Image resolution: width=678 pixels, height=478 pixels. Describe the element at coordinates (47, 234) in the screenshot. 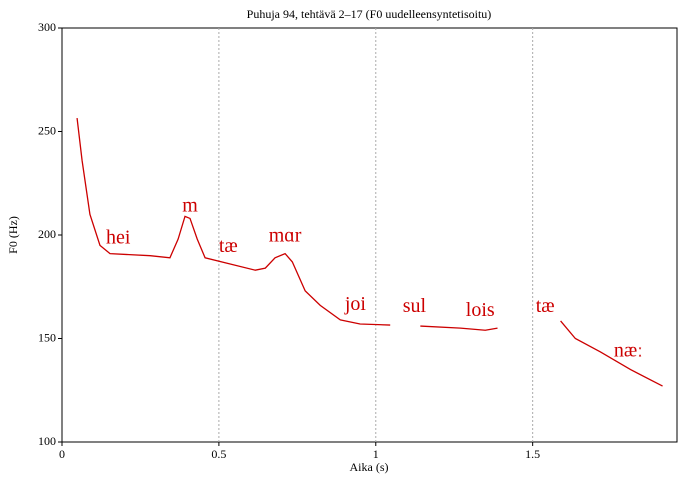

I see `y-tick-label: 200` at that location.